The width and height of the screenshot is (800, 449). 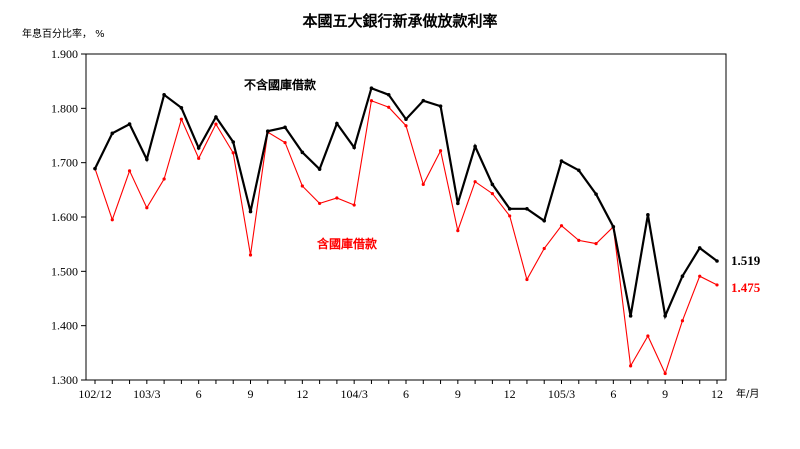 I want to click on end-value-incl-treasury: 1.475, so click(x=746, y=287).